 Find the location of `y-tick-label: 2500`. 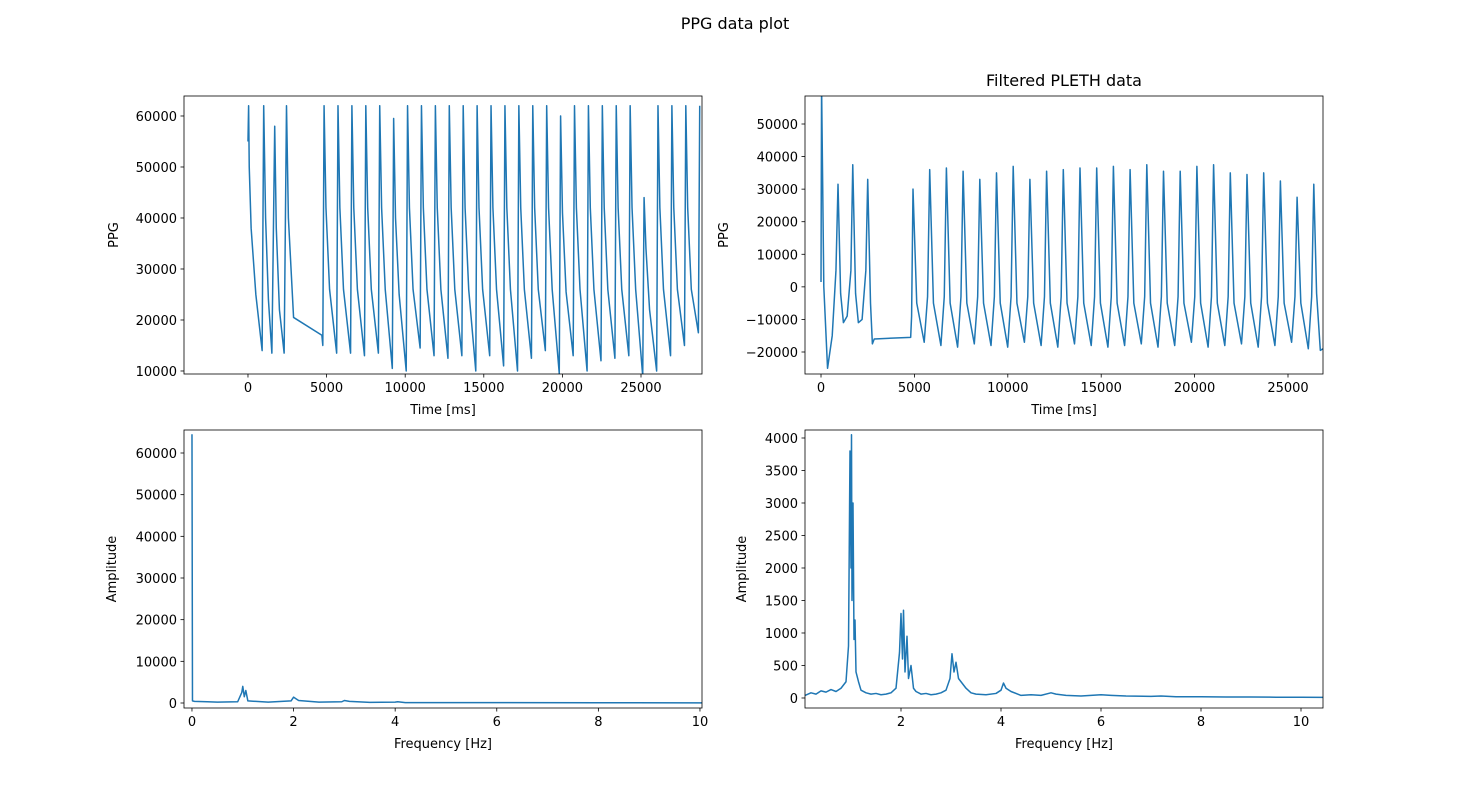

y-tick-label: 2500 is located at coordinates (781, 536).